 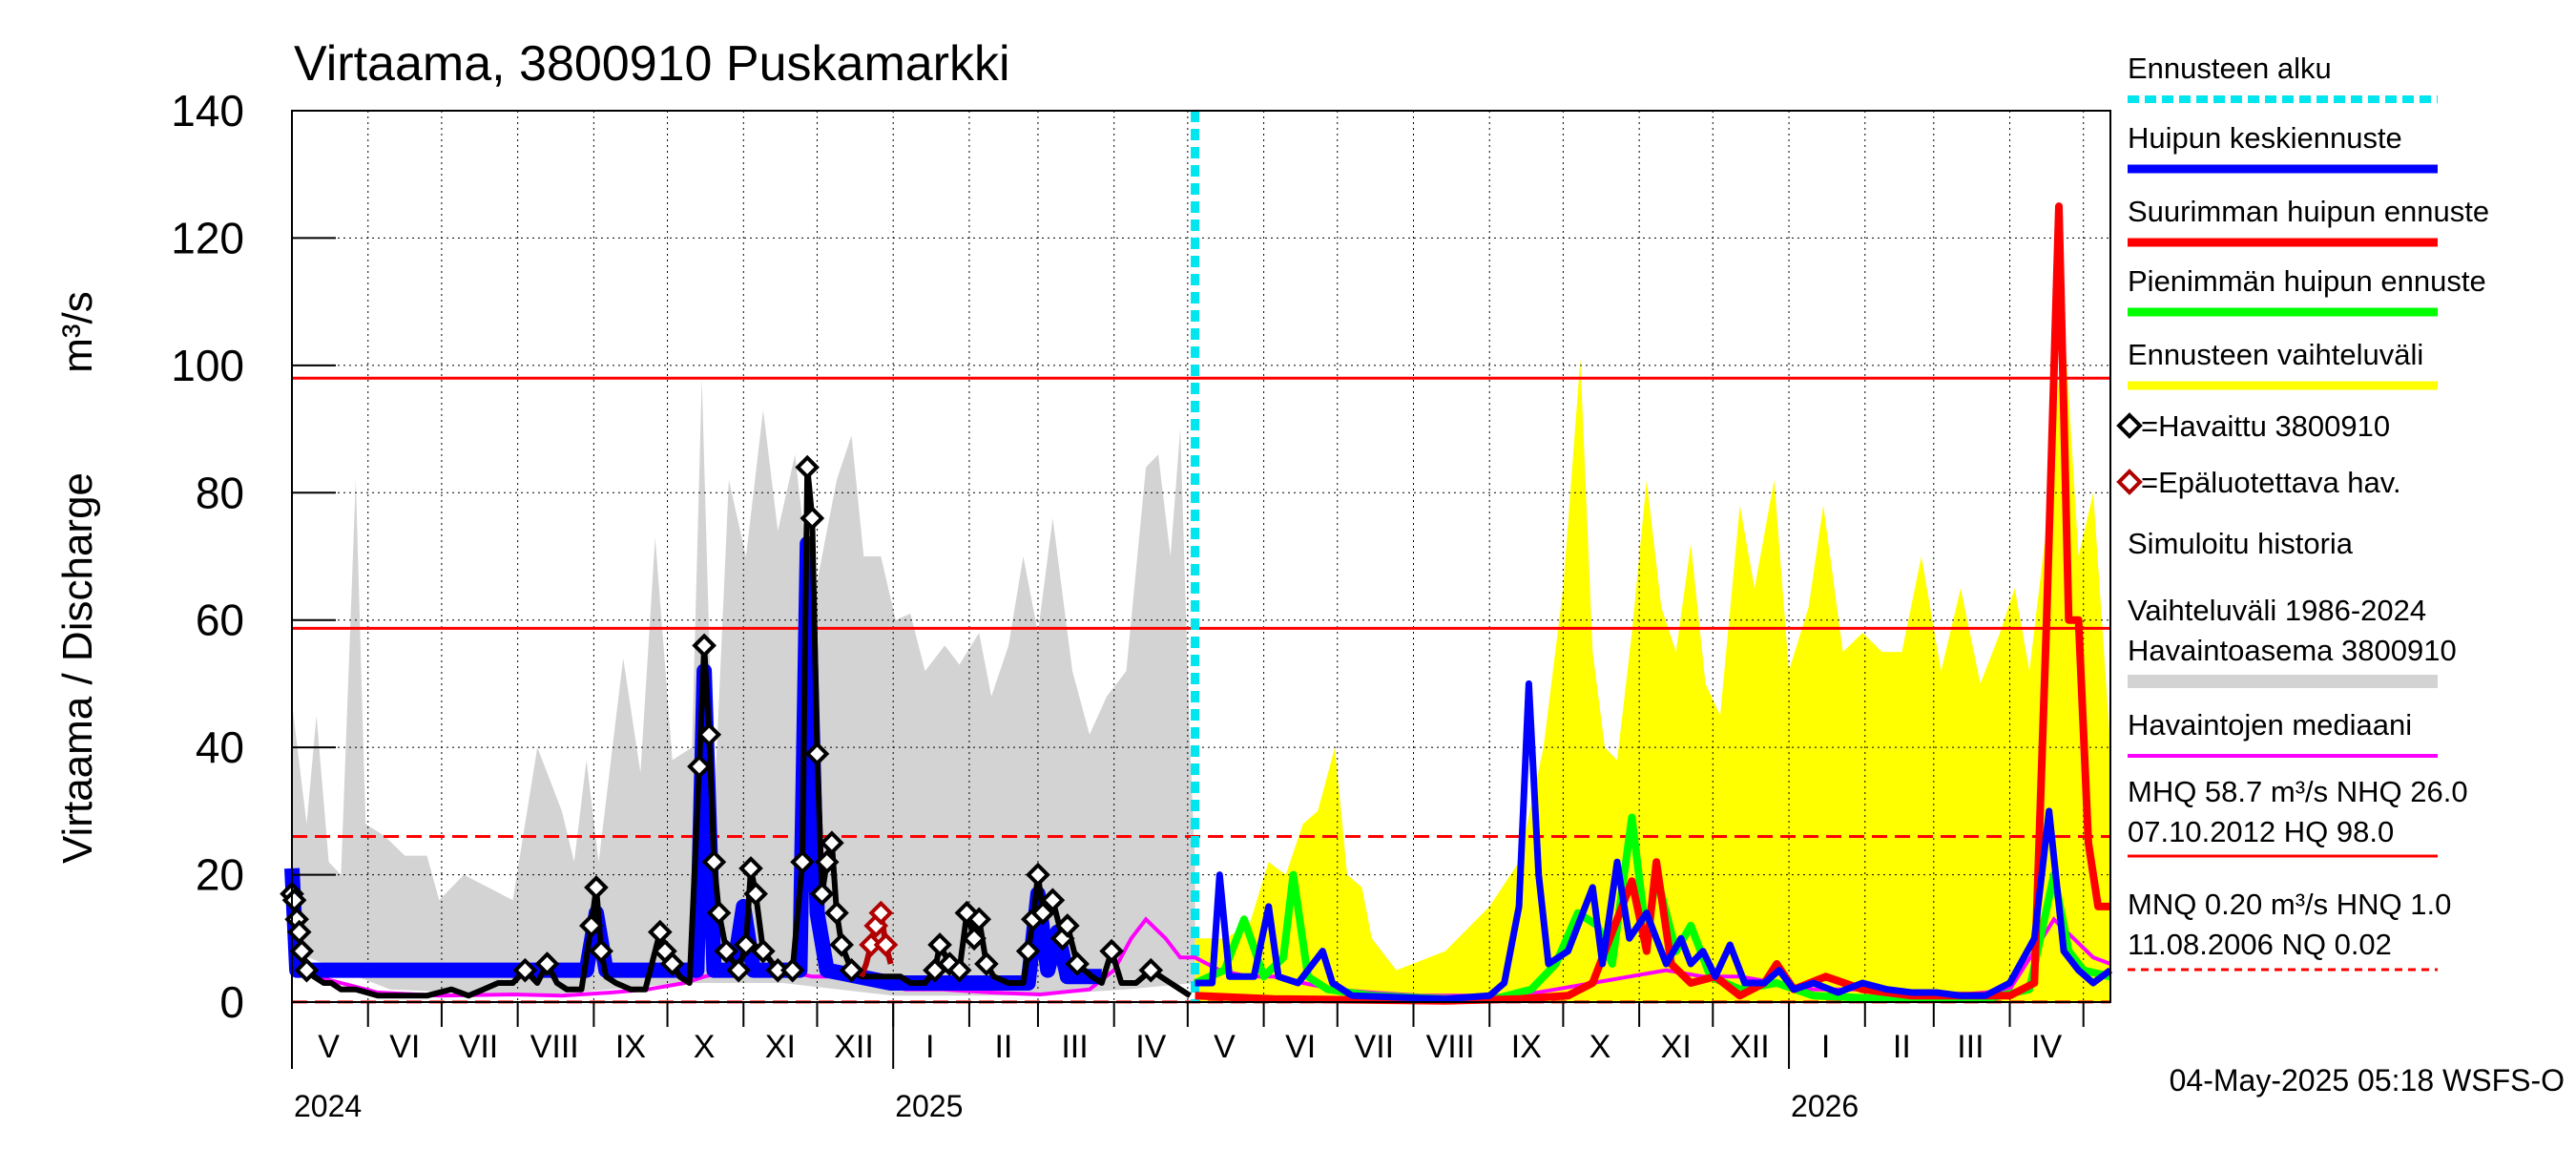 I want to click on y-tick-label: 0, so click(x=231, y=1002).